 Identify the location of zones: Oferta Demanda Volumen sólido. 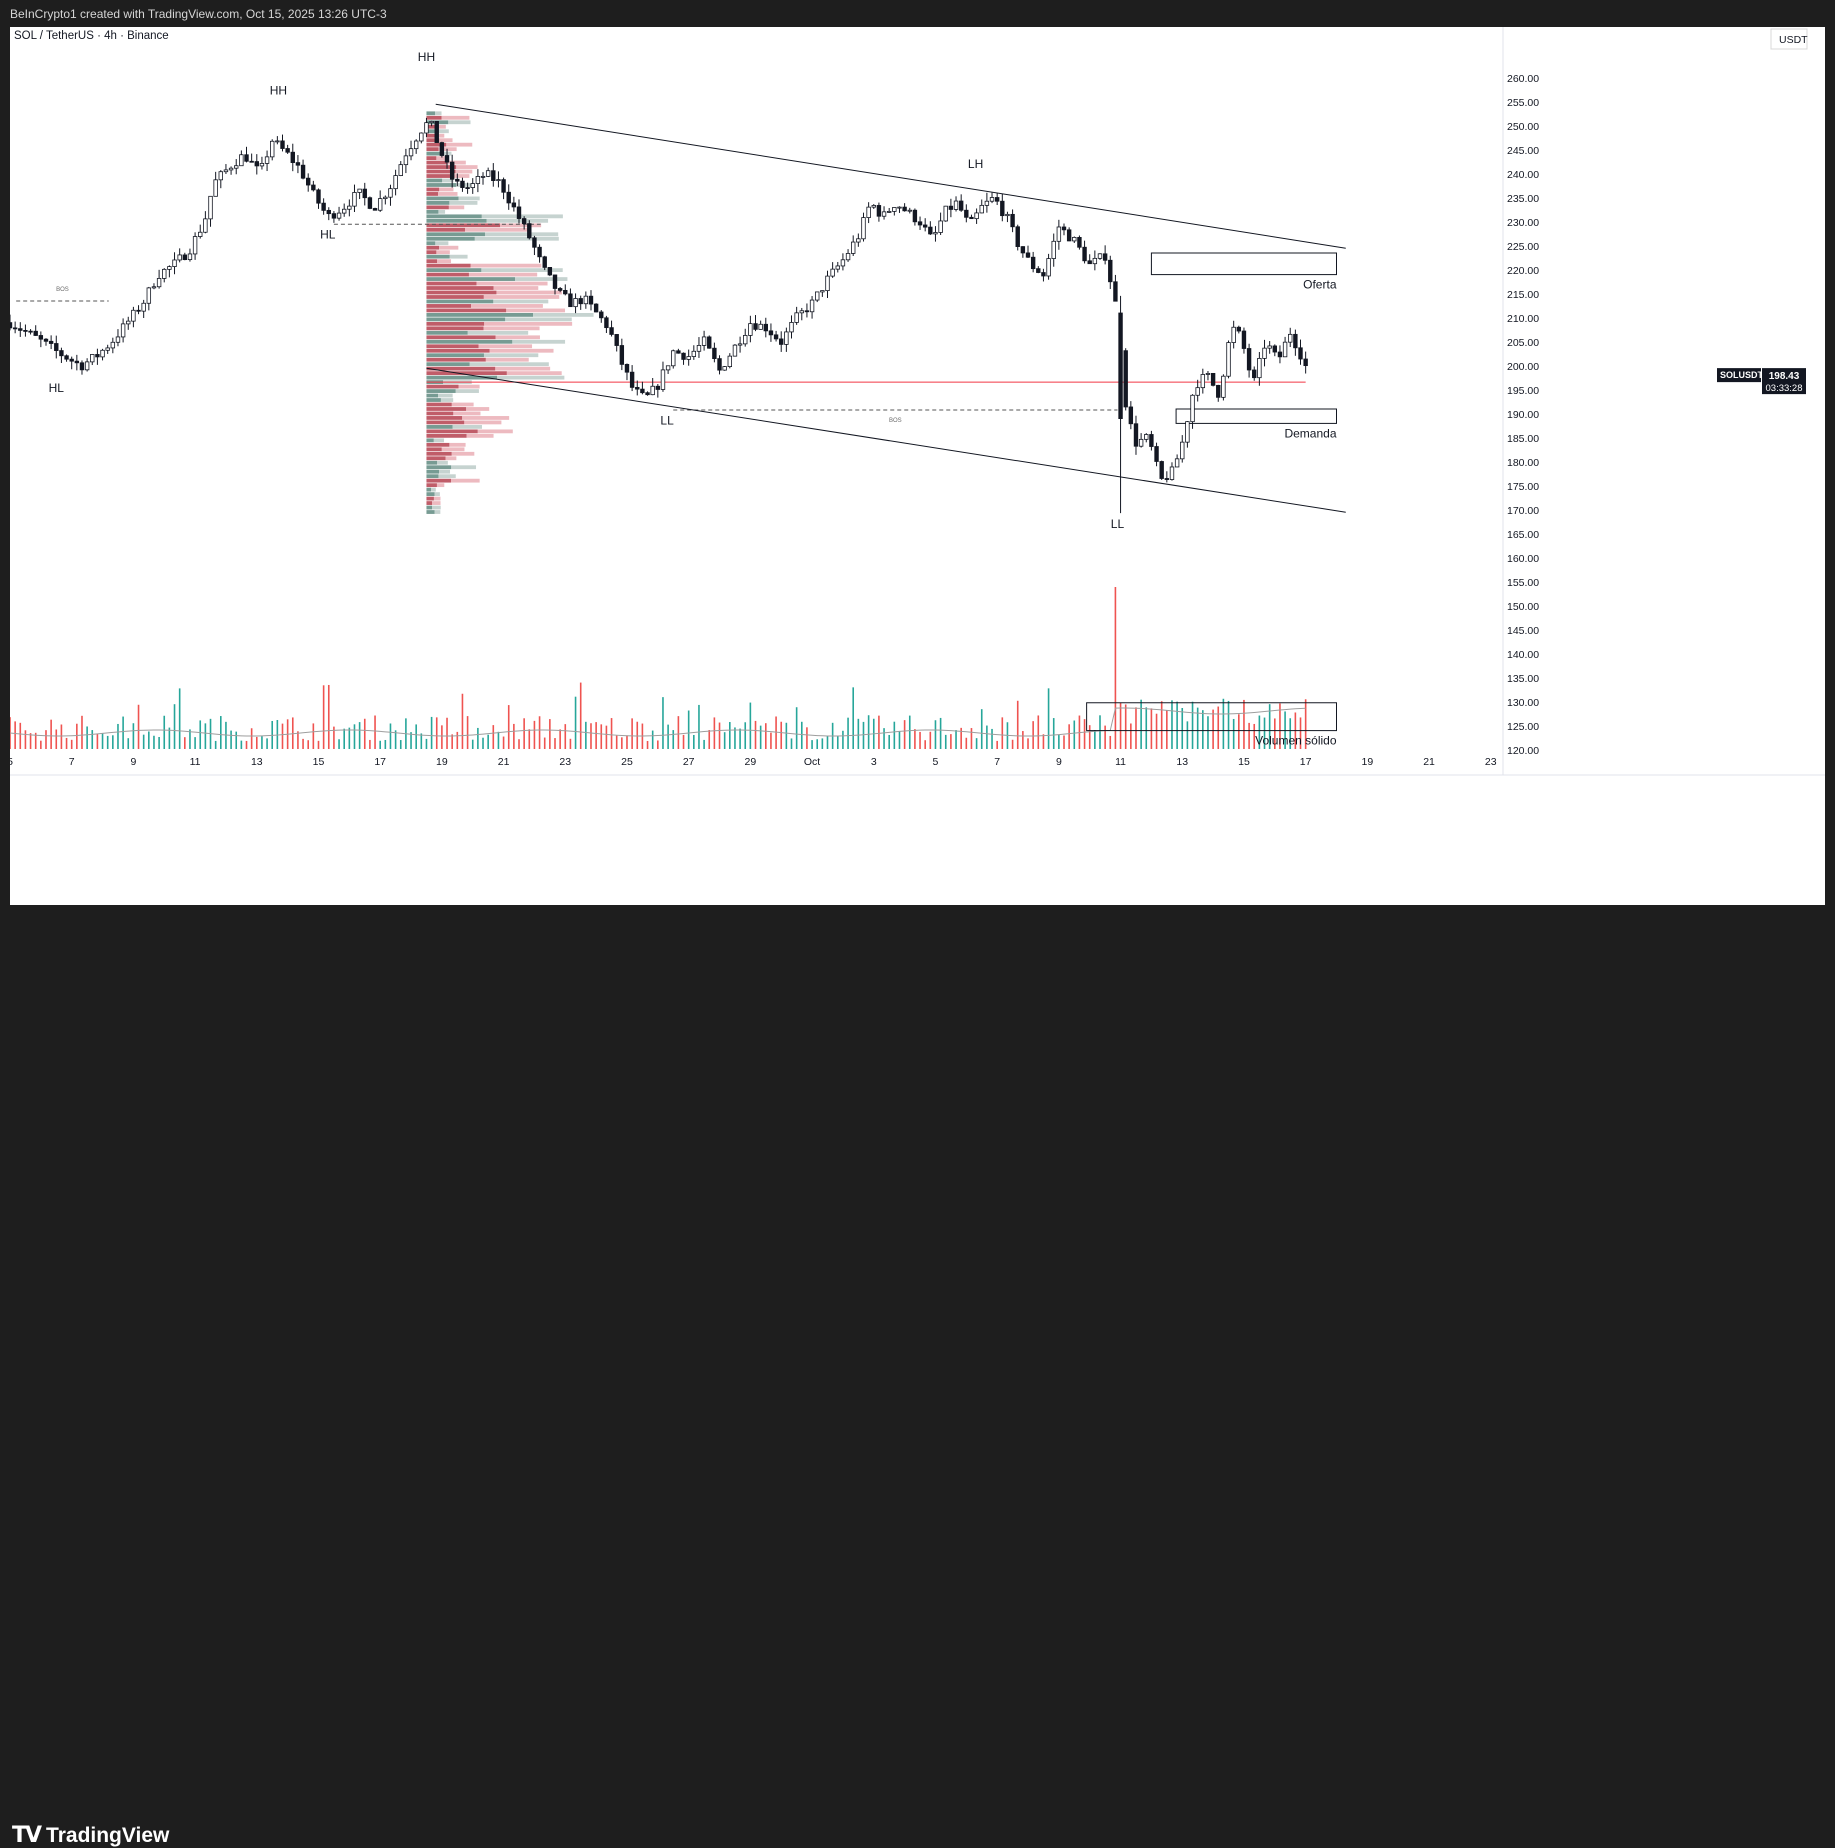
(1212, 500).